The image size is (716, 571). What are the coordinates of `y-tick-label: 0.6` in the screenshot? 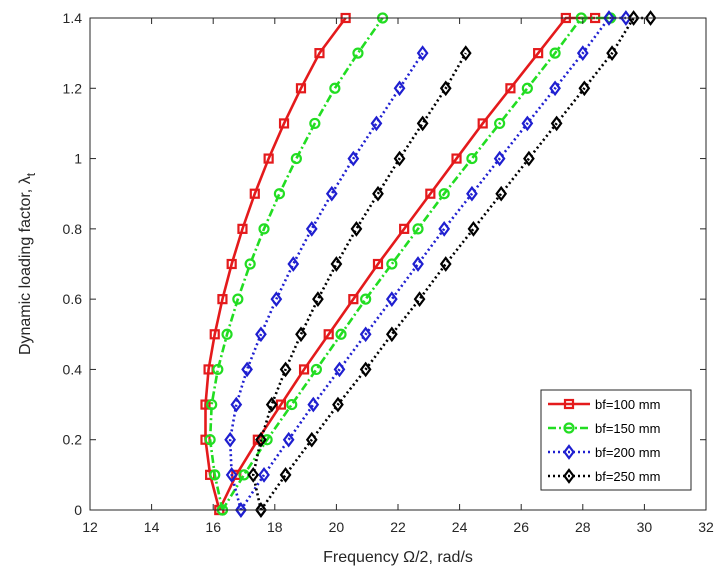 It's located at (73, 299).